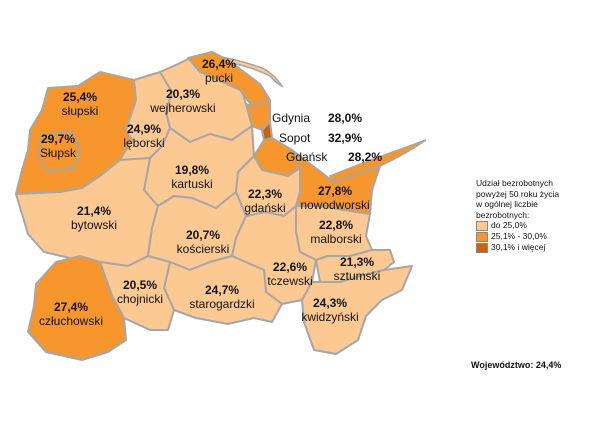 The height and width of the screenshot is (422, 601). What do you see at coordinates (330, 310) in the screenshot?
I see `region-label-kwidzynski: 24,3% kwidzyński` at bounding box center [330, 310].